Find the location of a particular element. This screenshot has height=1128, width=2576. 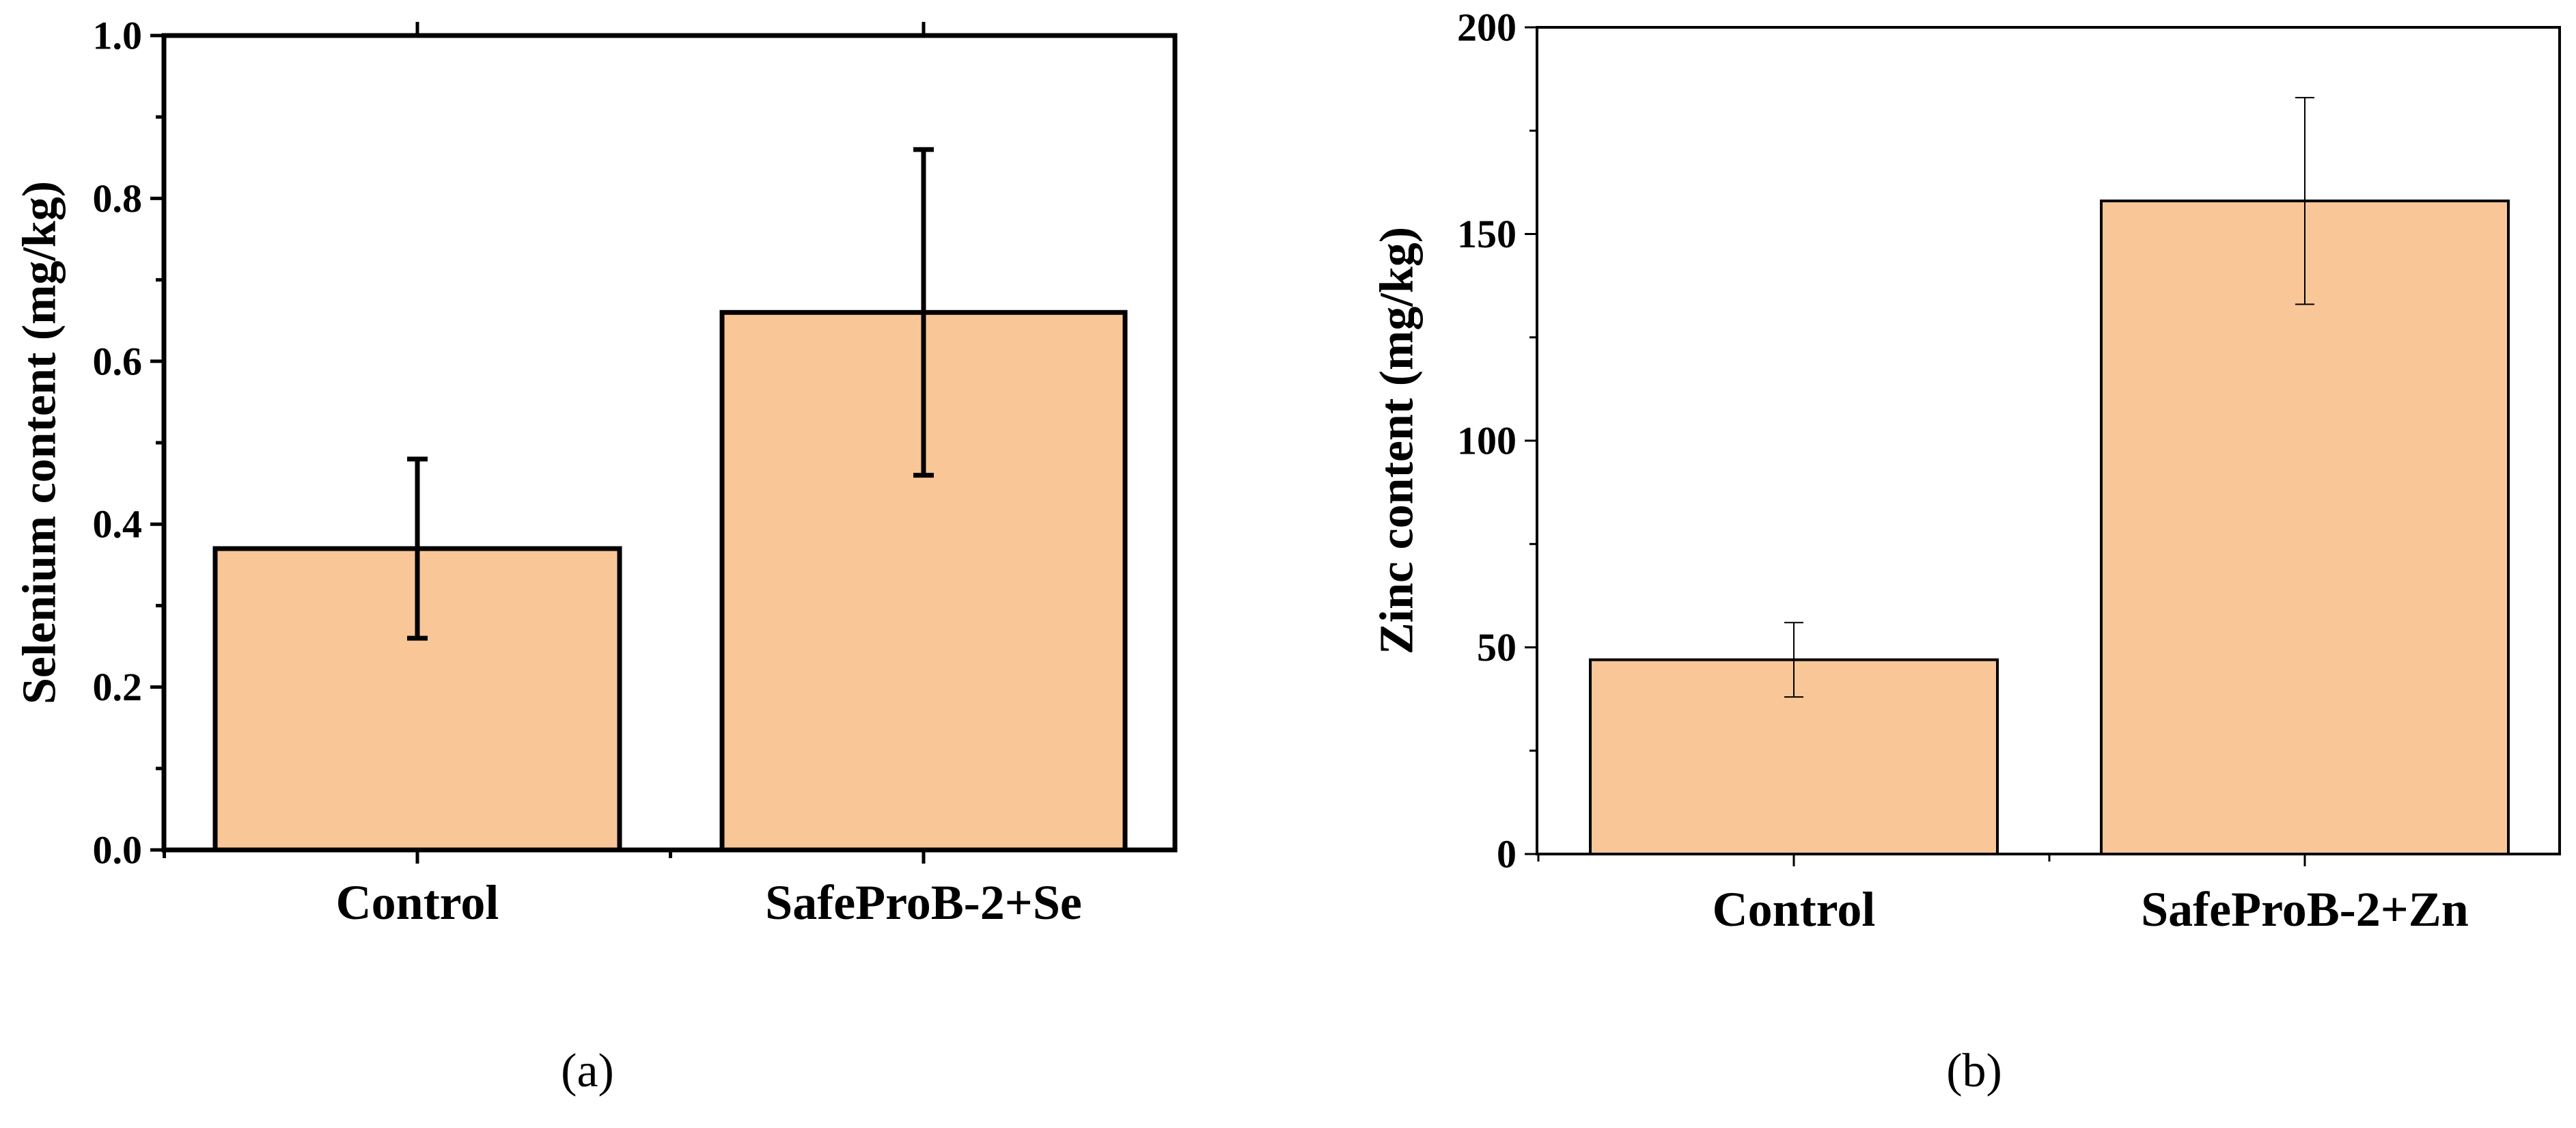

y-tick-label: 0.6 is located at coordinates (118, 361).